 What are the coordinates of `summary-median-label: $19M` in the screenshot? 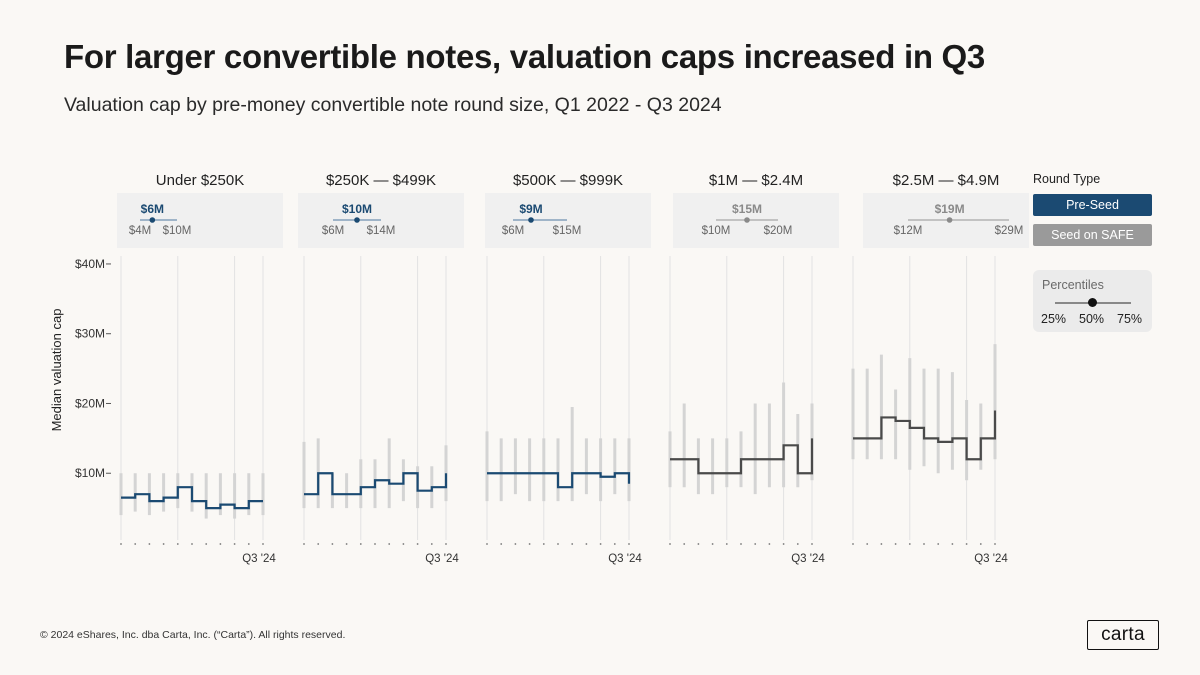 It's located at (950, 209).